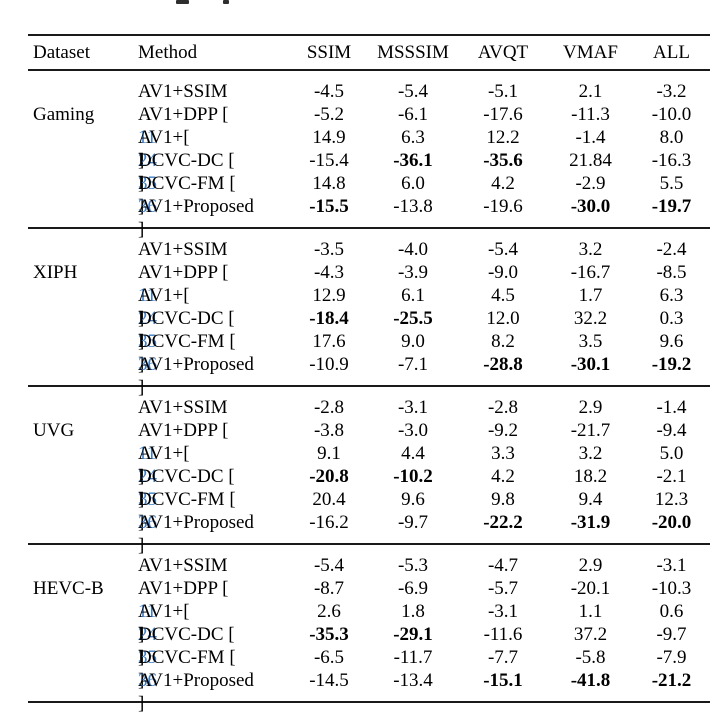 This screenshot has width=721, height=716. I want to click on table-row: AV1+SSIM -2.8 -3.1 -2.8 2.9 -1.4, so click(369, 407).